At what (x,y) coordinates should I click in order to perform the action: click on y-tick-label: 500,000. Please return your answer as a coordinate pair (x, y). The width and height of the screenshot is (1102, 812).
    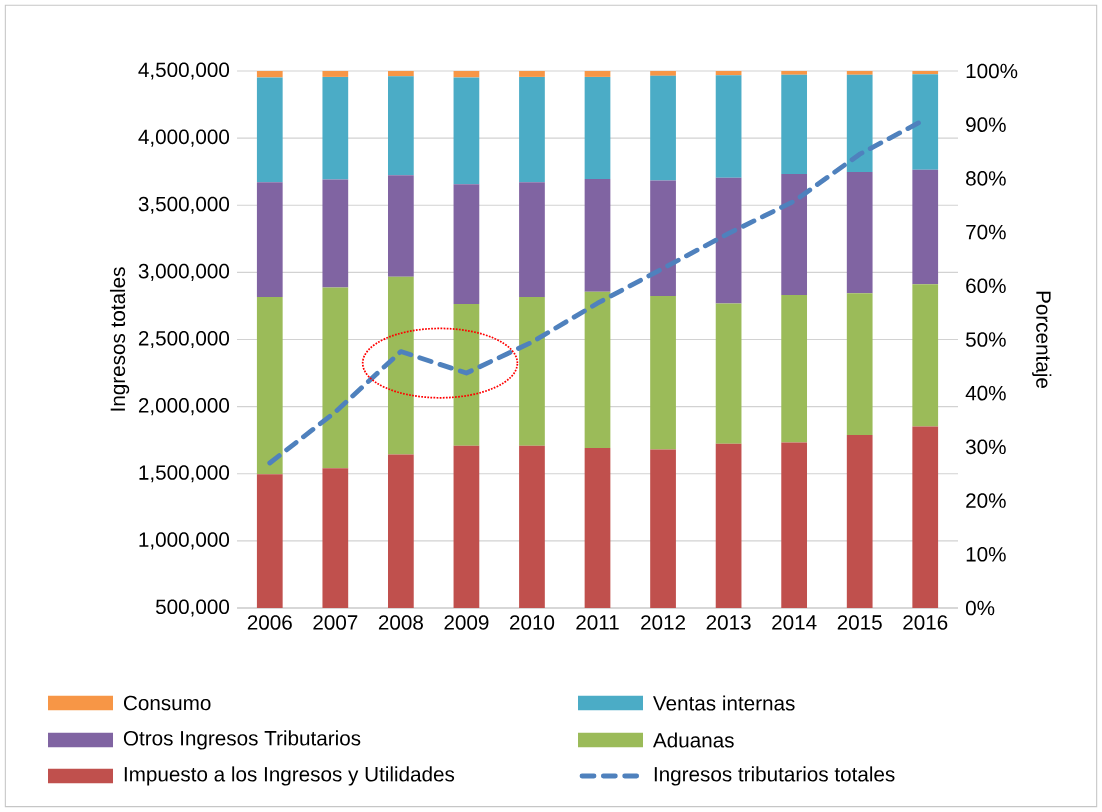
    Looking at the image, I should click on (192, 608).